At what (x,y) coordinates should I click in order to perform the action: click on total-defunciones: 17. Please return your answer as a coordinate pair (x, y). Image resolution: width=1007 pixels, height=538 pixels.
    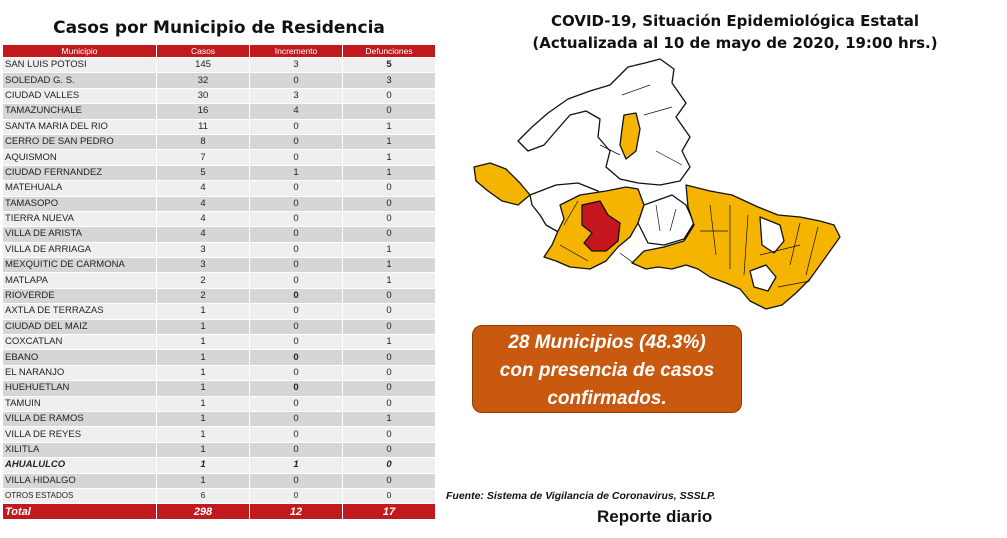
    Looking at the image, I should click on (389, 512).